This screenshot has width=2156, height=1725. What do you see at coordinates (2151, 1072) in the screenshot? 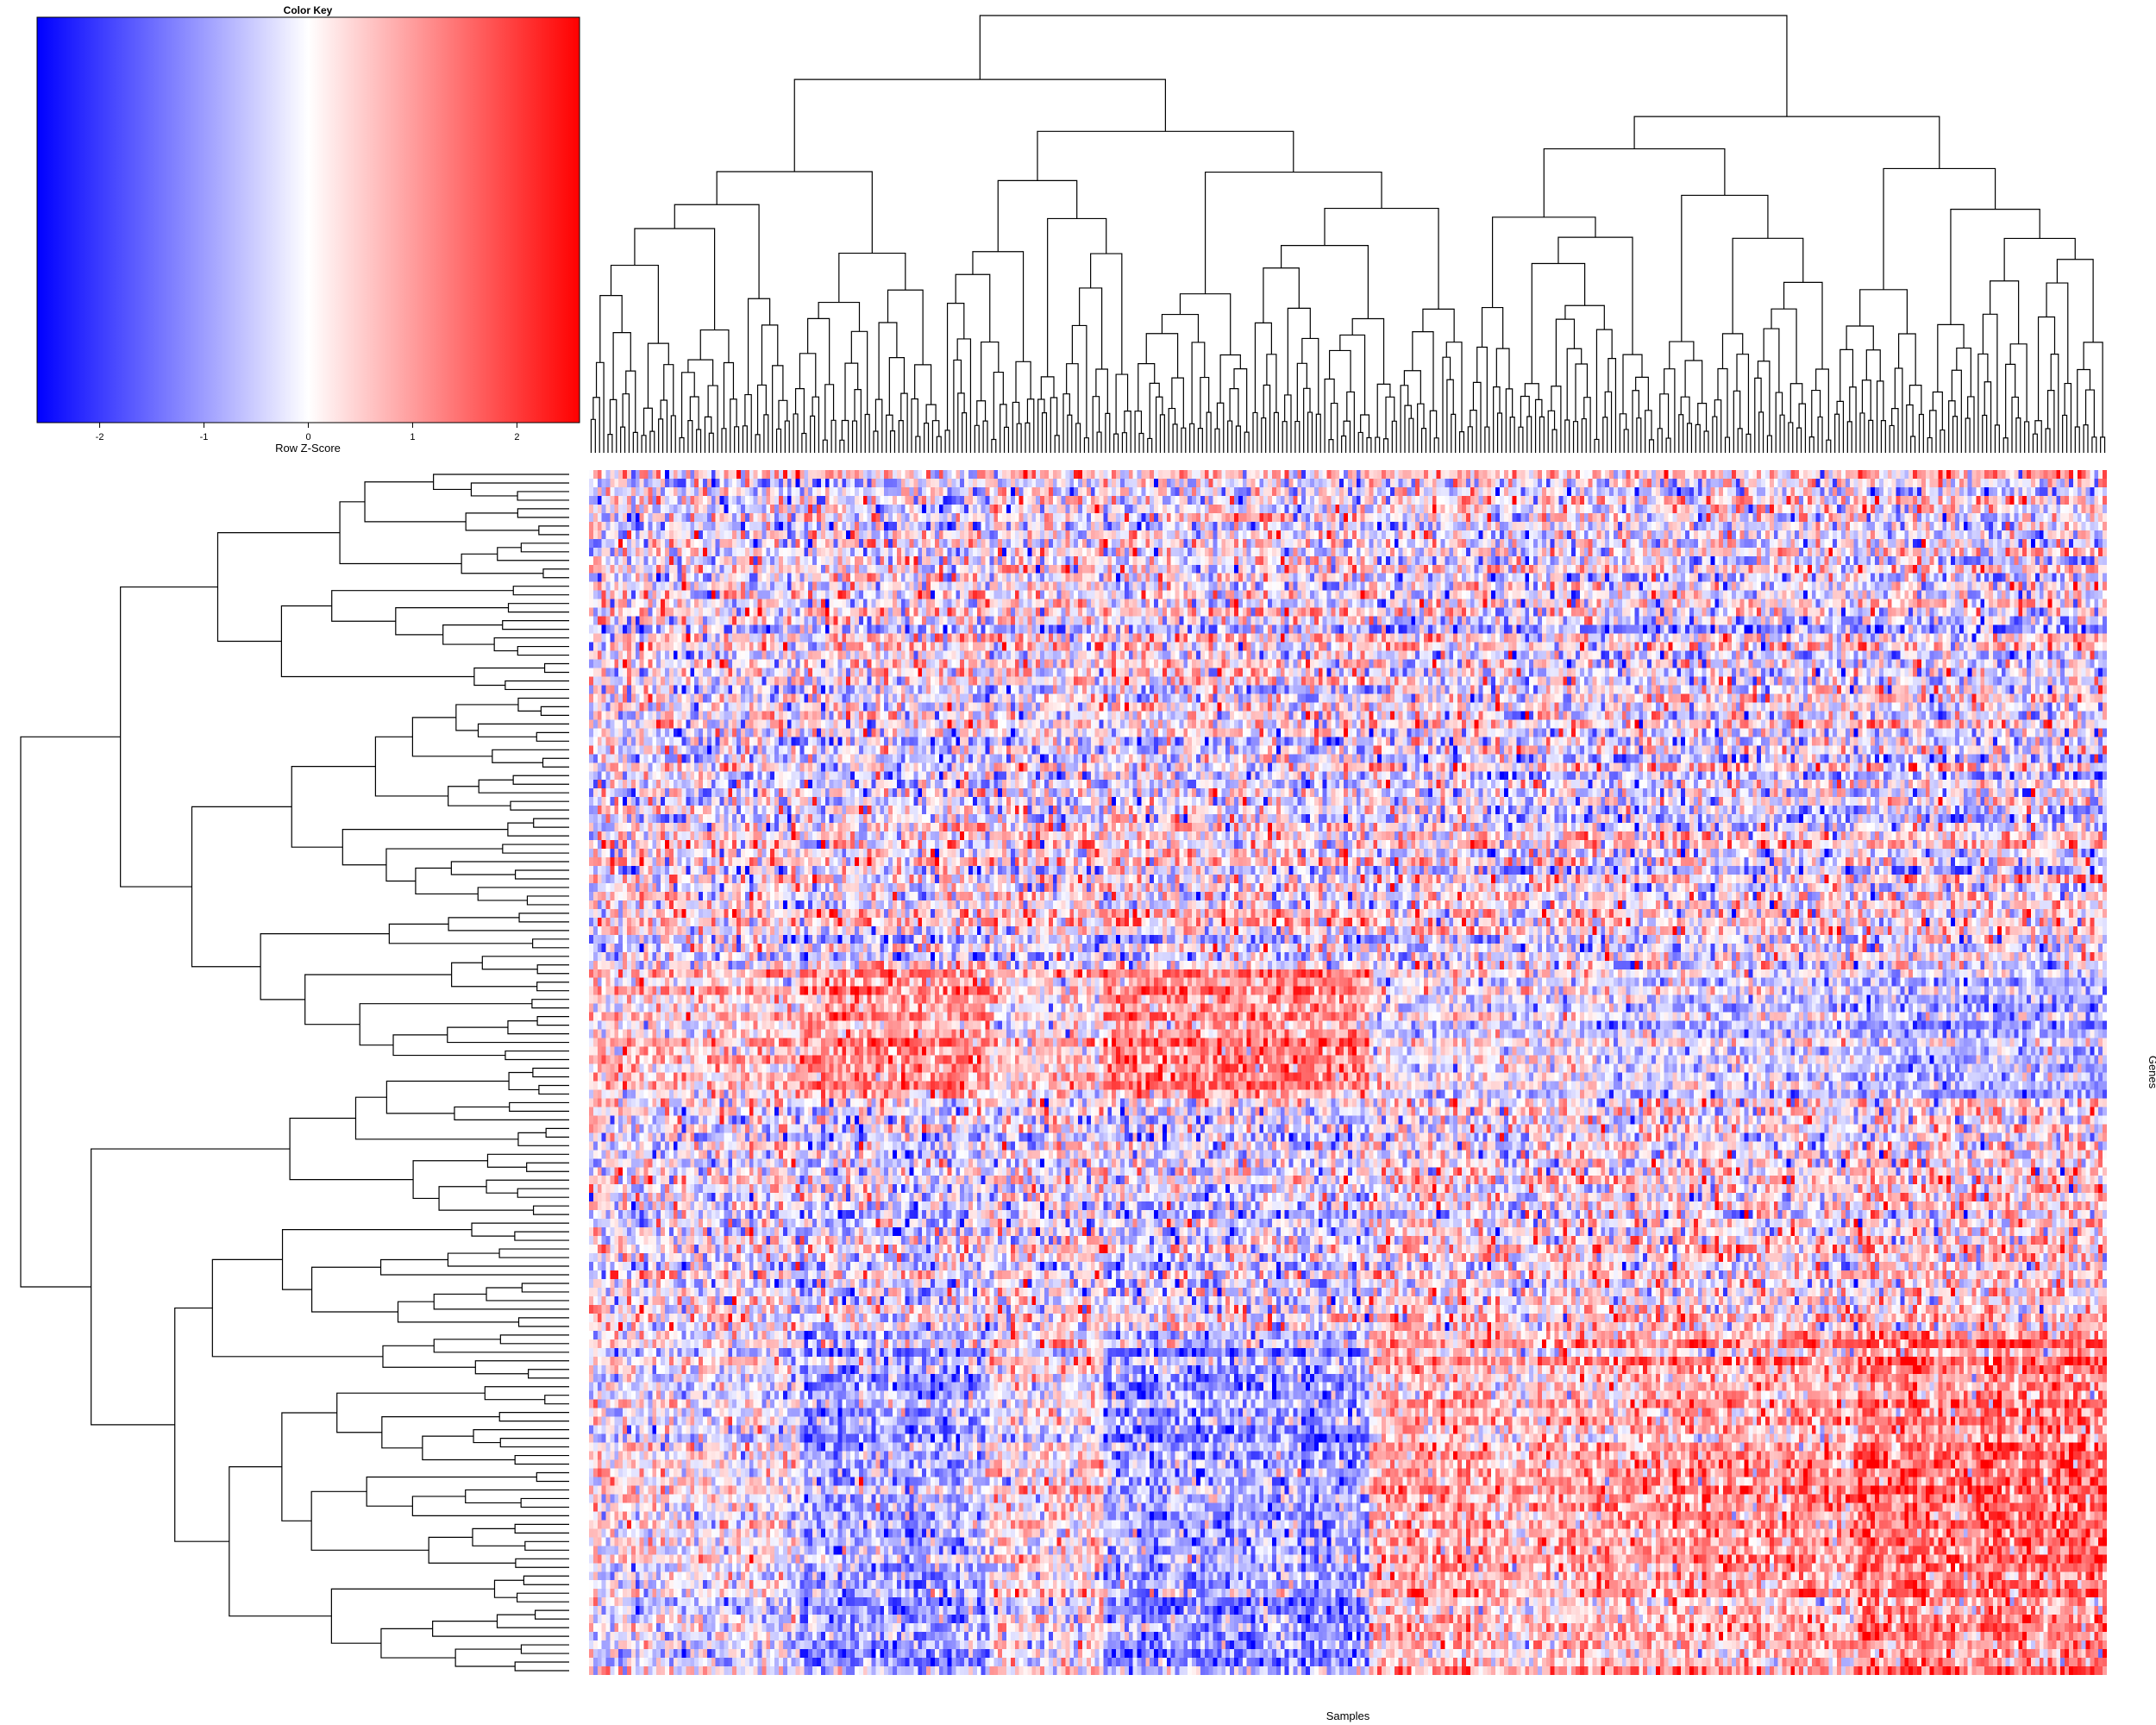
I see `y-axis-label: Genes` at bounding box center [2151, 1072].